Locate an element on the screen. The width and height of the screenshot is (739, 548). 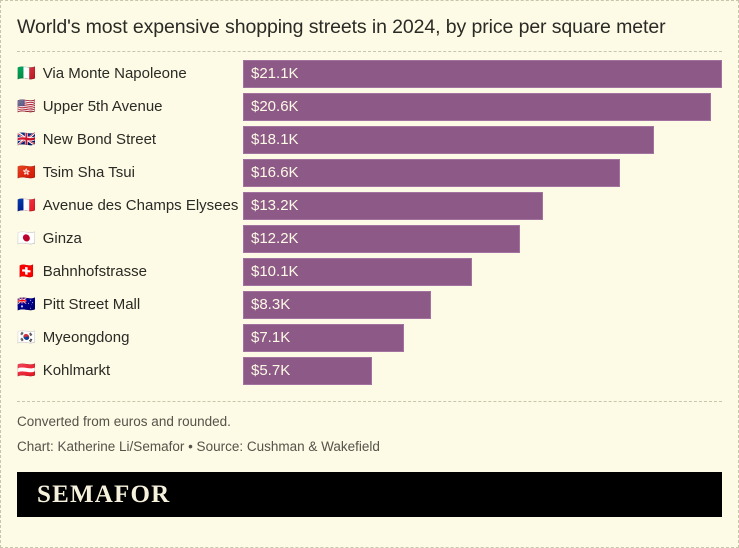
bar-track: $21.1K is located at coordinates (482, 73).